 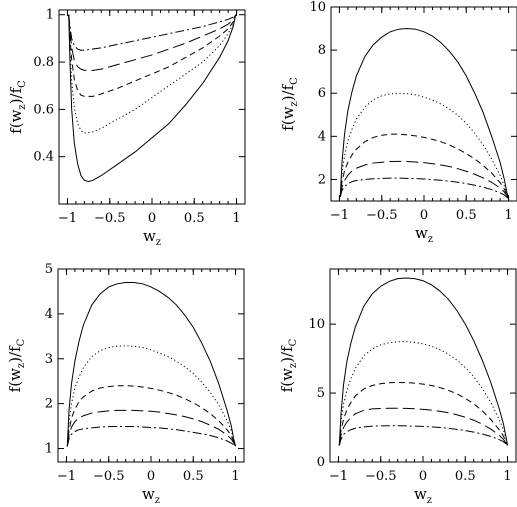 What do you see at coordinates (322, 93) in the screenshot?
I see `y-tick-label: 6` at bounding box center [322, 93].